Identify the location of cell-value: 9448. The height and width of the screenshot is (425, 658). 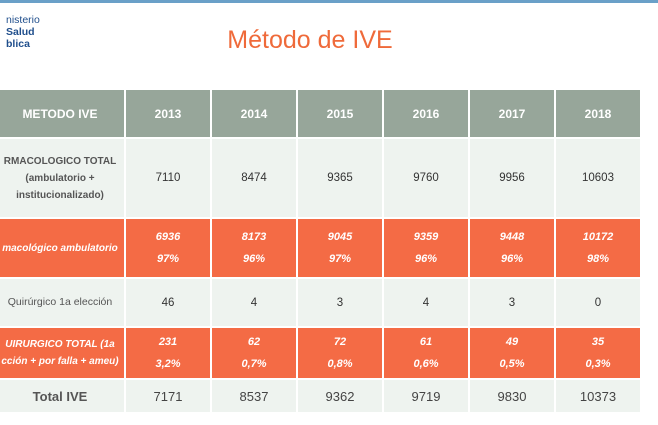
(512, 237).